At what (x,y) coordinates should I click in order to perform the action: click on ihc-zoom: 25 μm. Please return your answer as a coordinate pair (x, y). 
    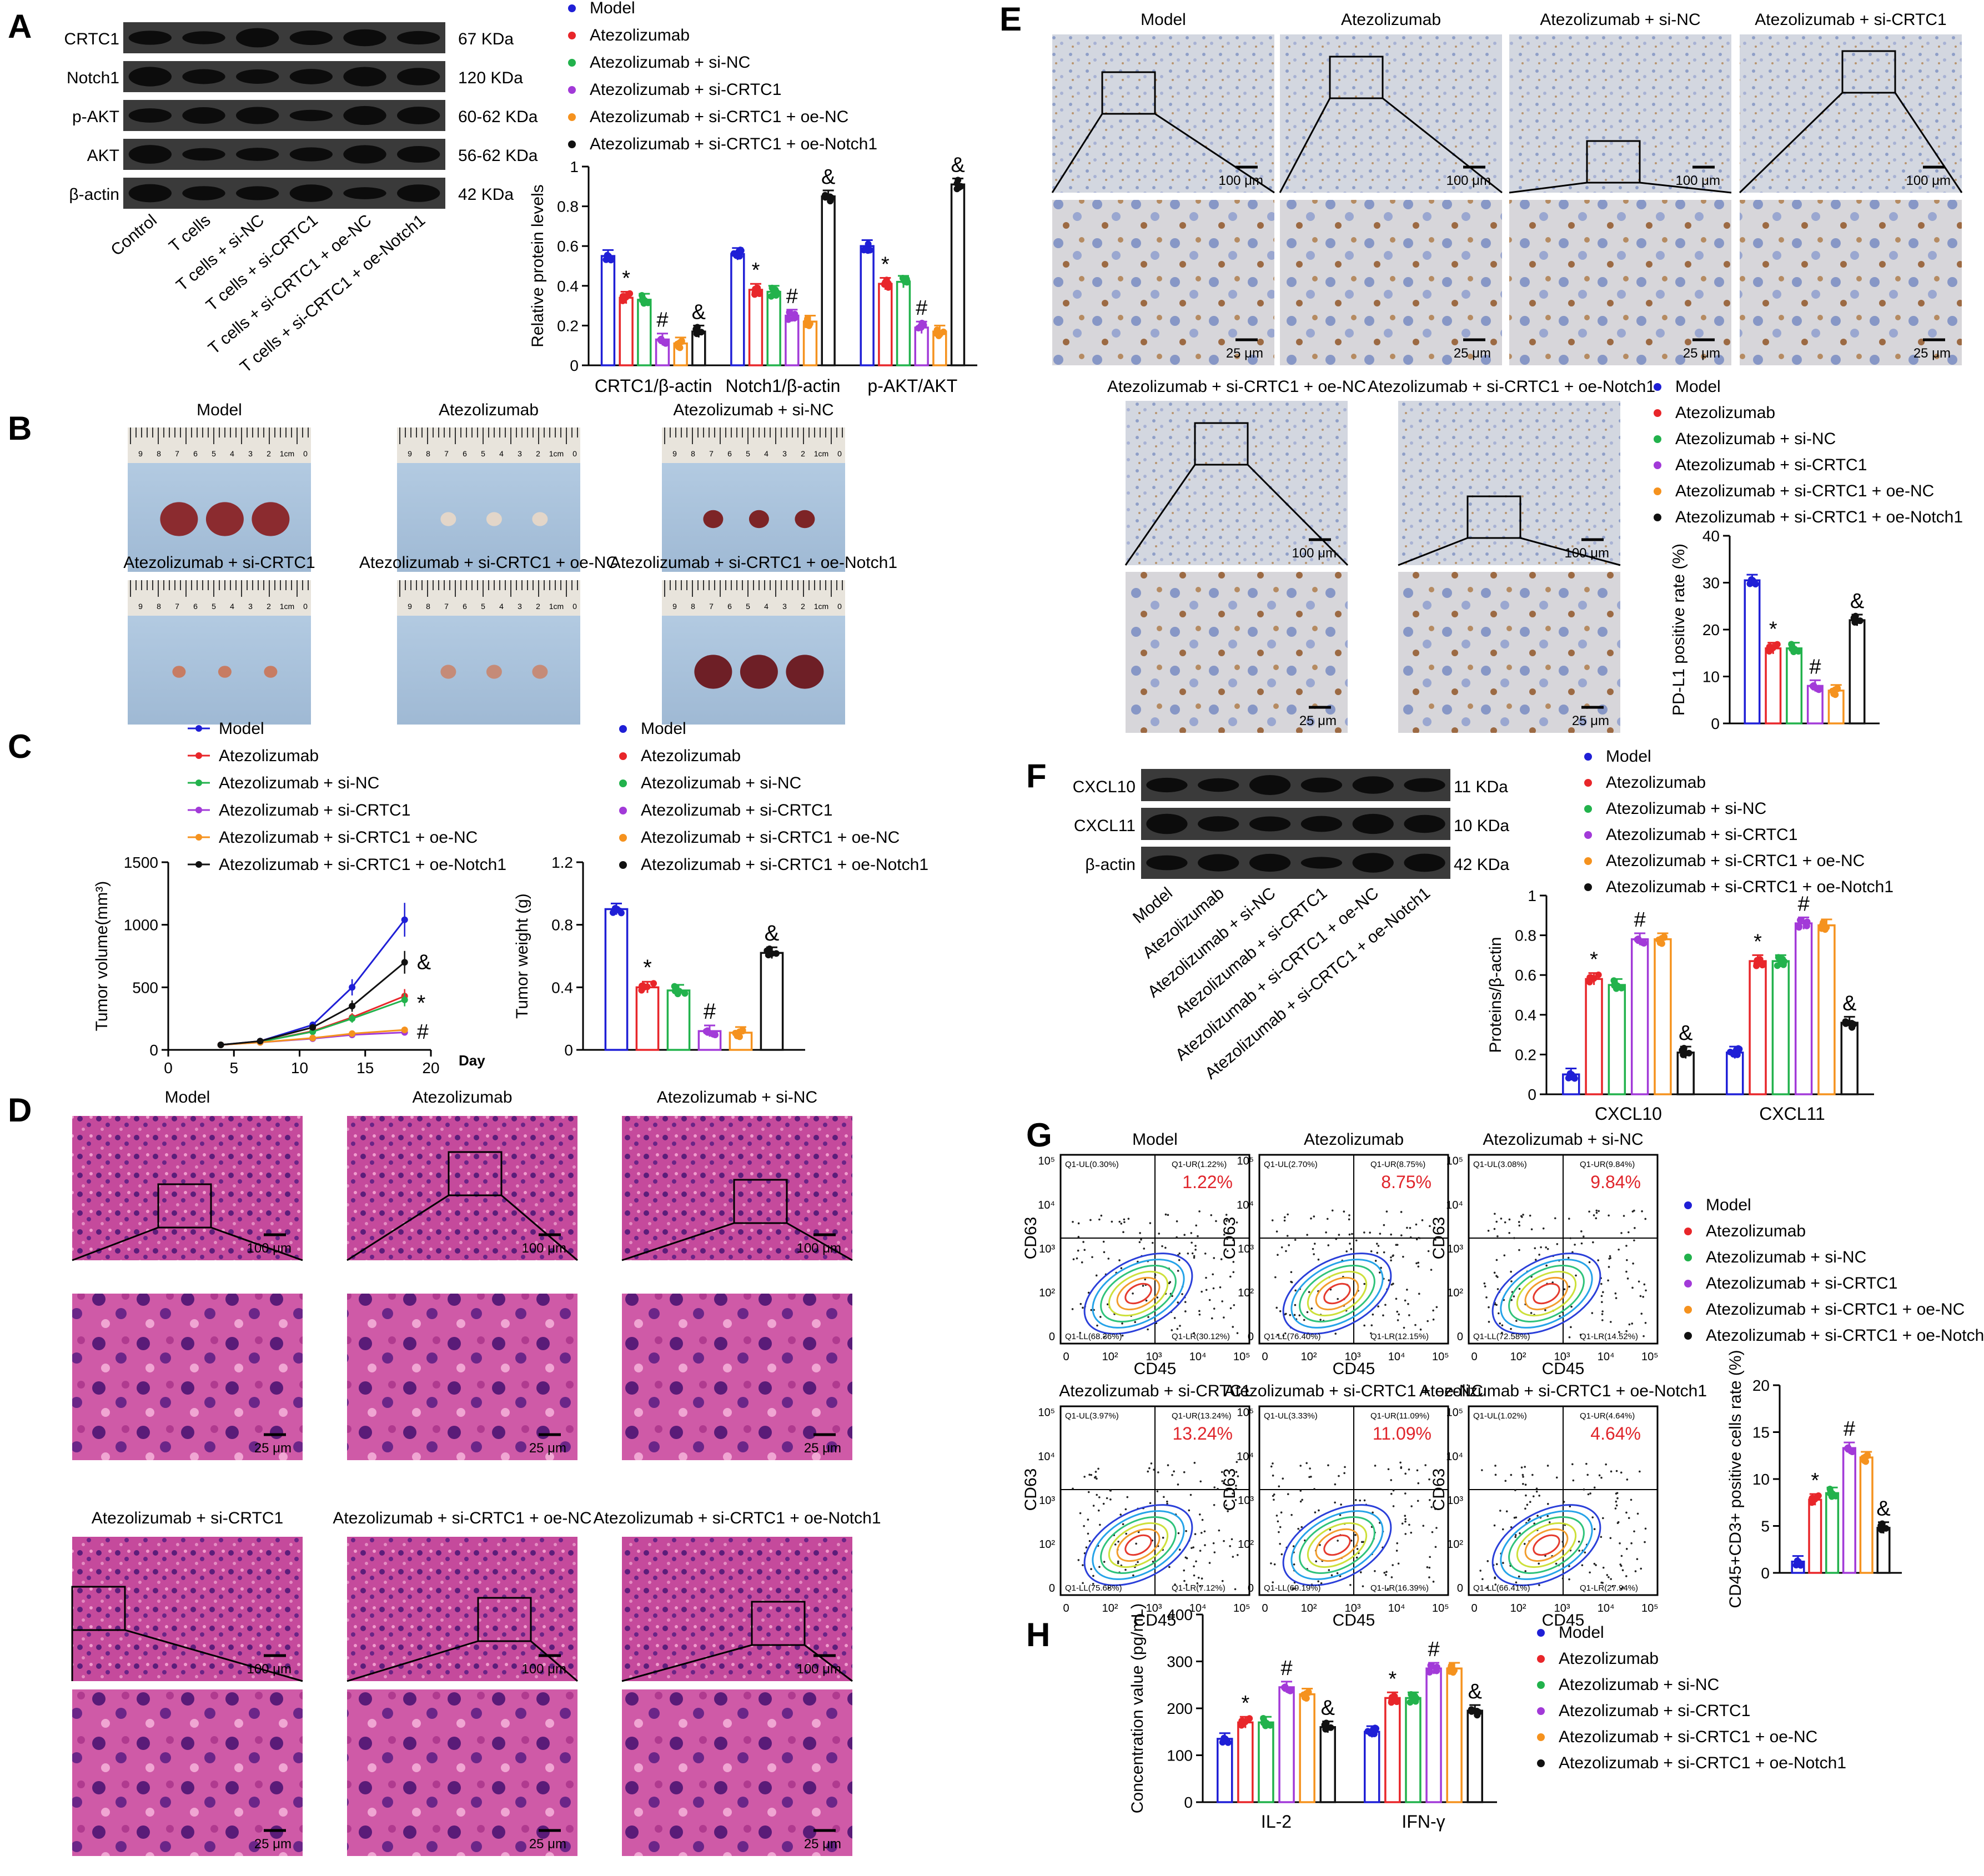
    Looking at the image, I should click on (1391, 282).